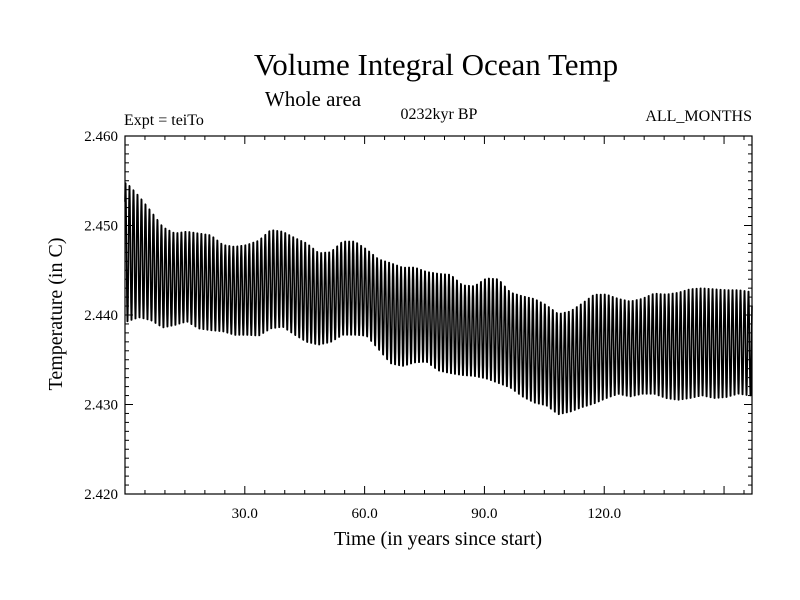  I want to click on x-tick-label: 30.0, so click(245, 514).